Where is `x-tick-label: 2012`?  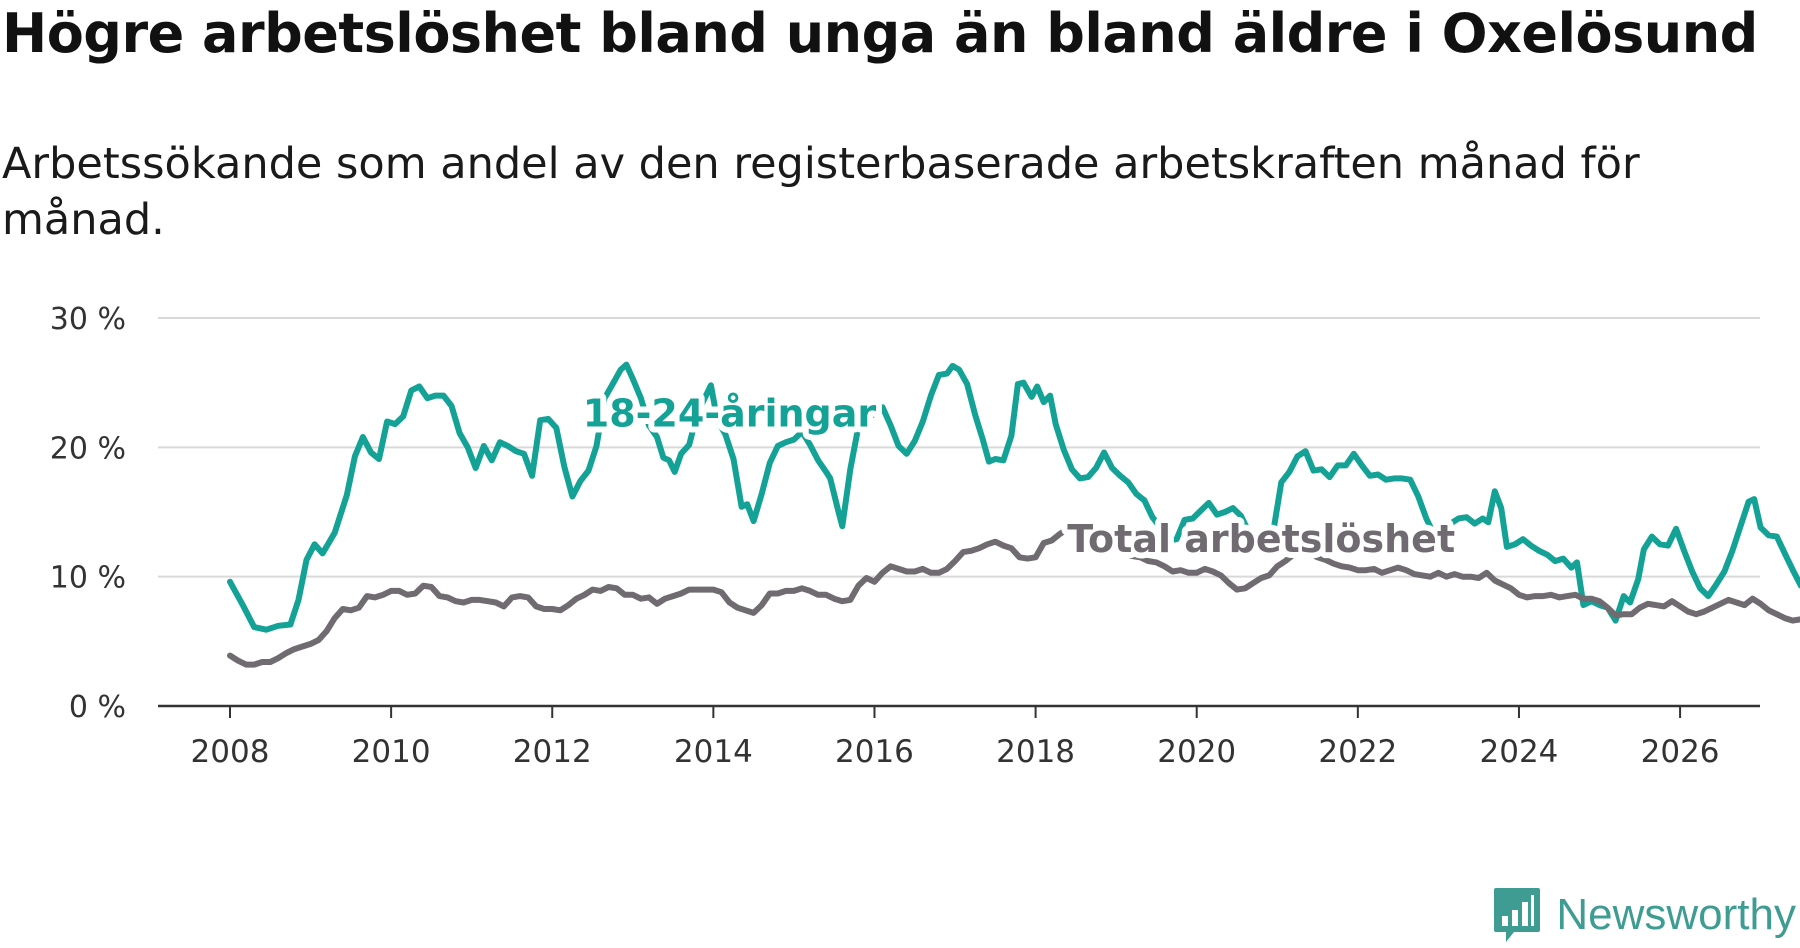 x-tick-label: 2012 is located at coordinates (552, 752).